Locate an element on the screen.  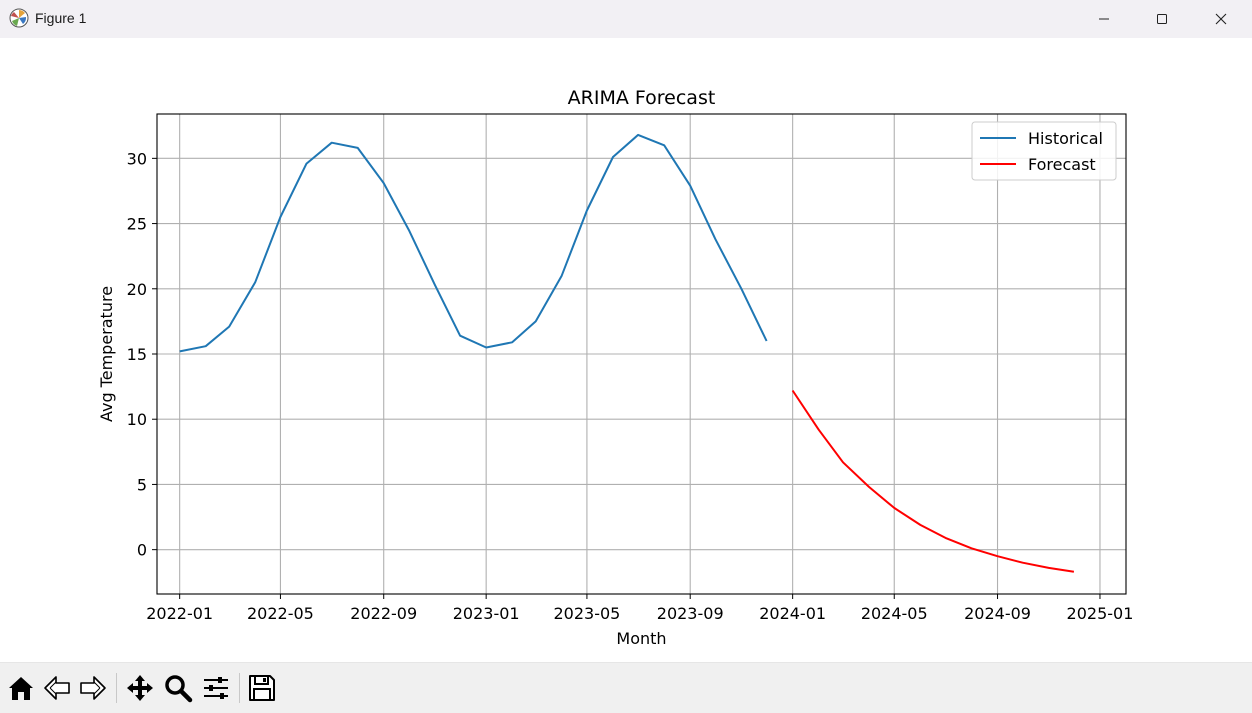
minimize-icon is located at coordinates (1104, 19).